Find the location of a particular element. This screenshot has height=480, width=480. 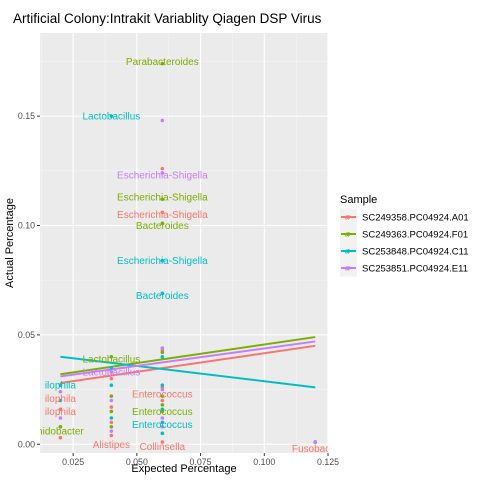

y-tick-label: 0.00 is located at coordinates (26, 444).